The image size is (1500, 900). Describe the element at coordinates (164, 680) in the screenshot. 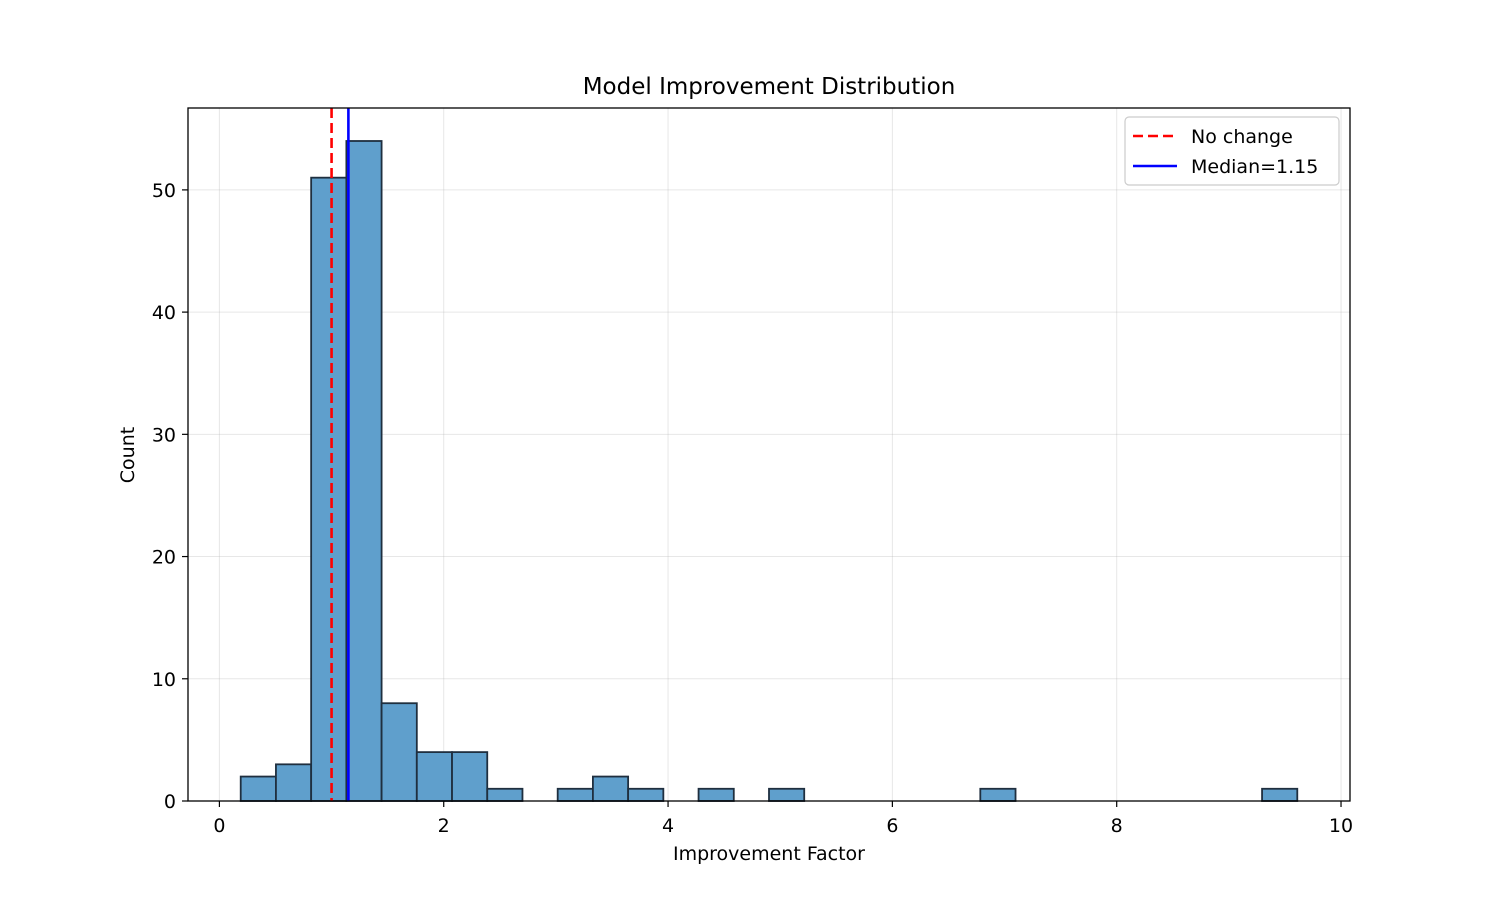

I see `y-tick-label: 10` at that location.